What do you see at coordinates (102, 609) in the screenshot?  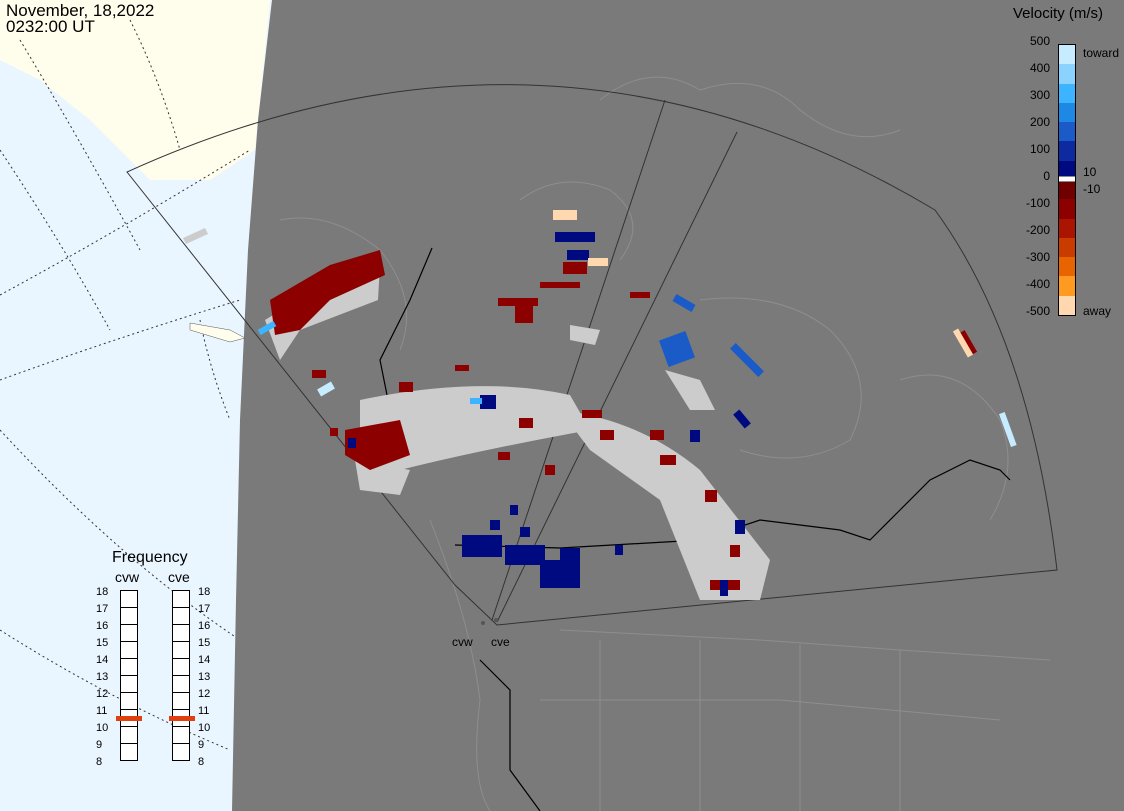 I see `frequency-level-label-left: 17` at bounding box center [102, 609].